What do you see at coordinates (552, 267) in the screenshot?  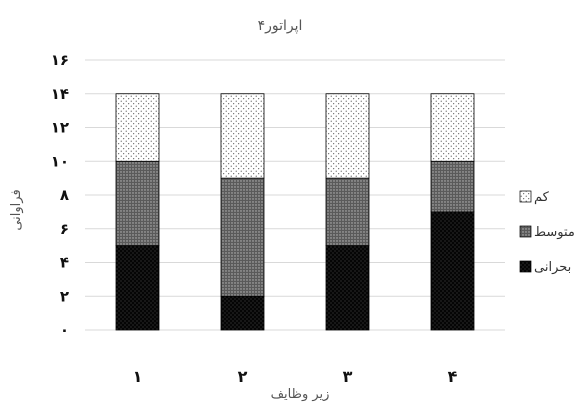 I see `legend-label: بحرانی` at bounding box center [552, 267].